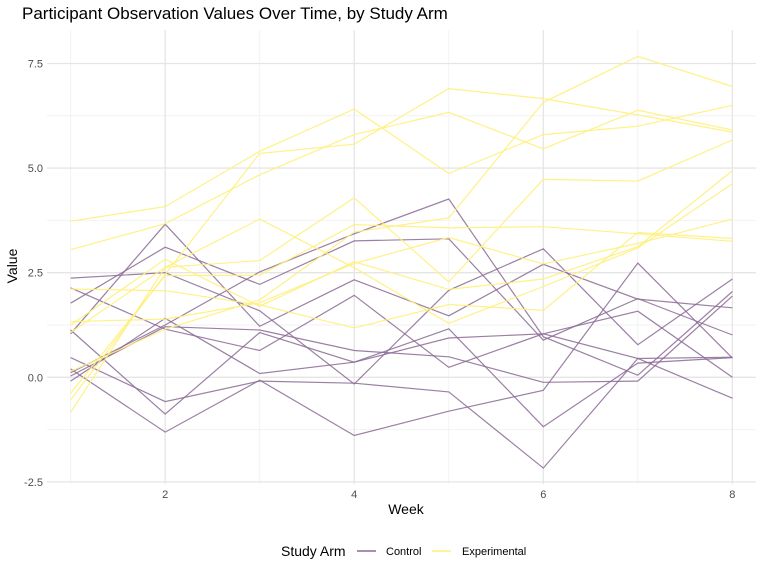 This screenshot has height=576, width=768. Describe the element at coordinates (494, 552) in the screenshot. I see `experimental-legend-label: Experimental` at that location.